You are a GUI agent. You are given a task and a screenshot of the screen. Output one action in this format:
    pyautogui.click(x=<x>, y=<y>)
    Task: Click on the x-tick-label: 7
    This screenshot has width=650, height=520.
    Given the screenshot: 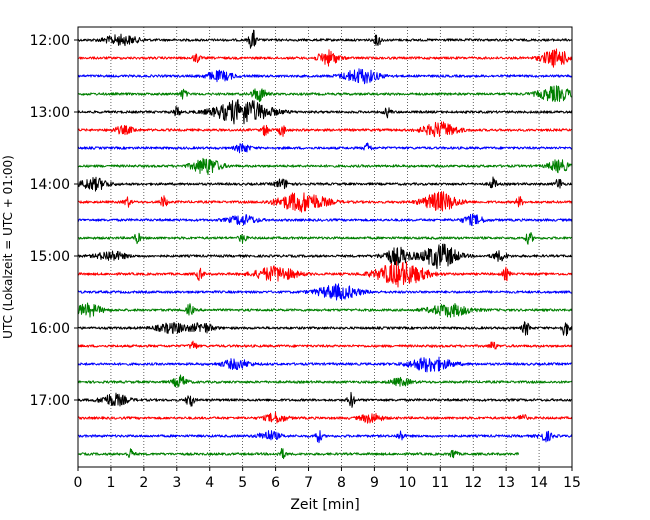 What is the action you would take?
    pyautogui.click(x=308, y=483)
    